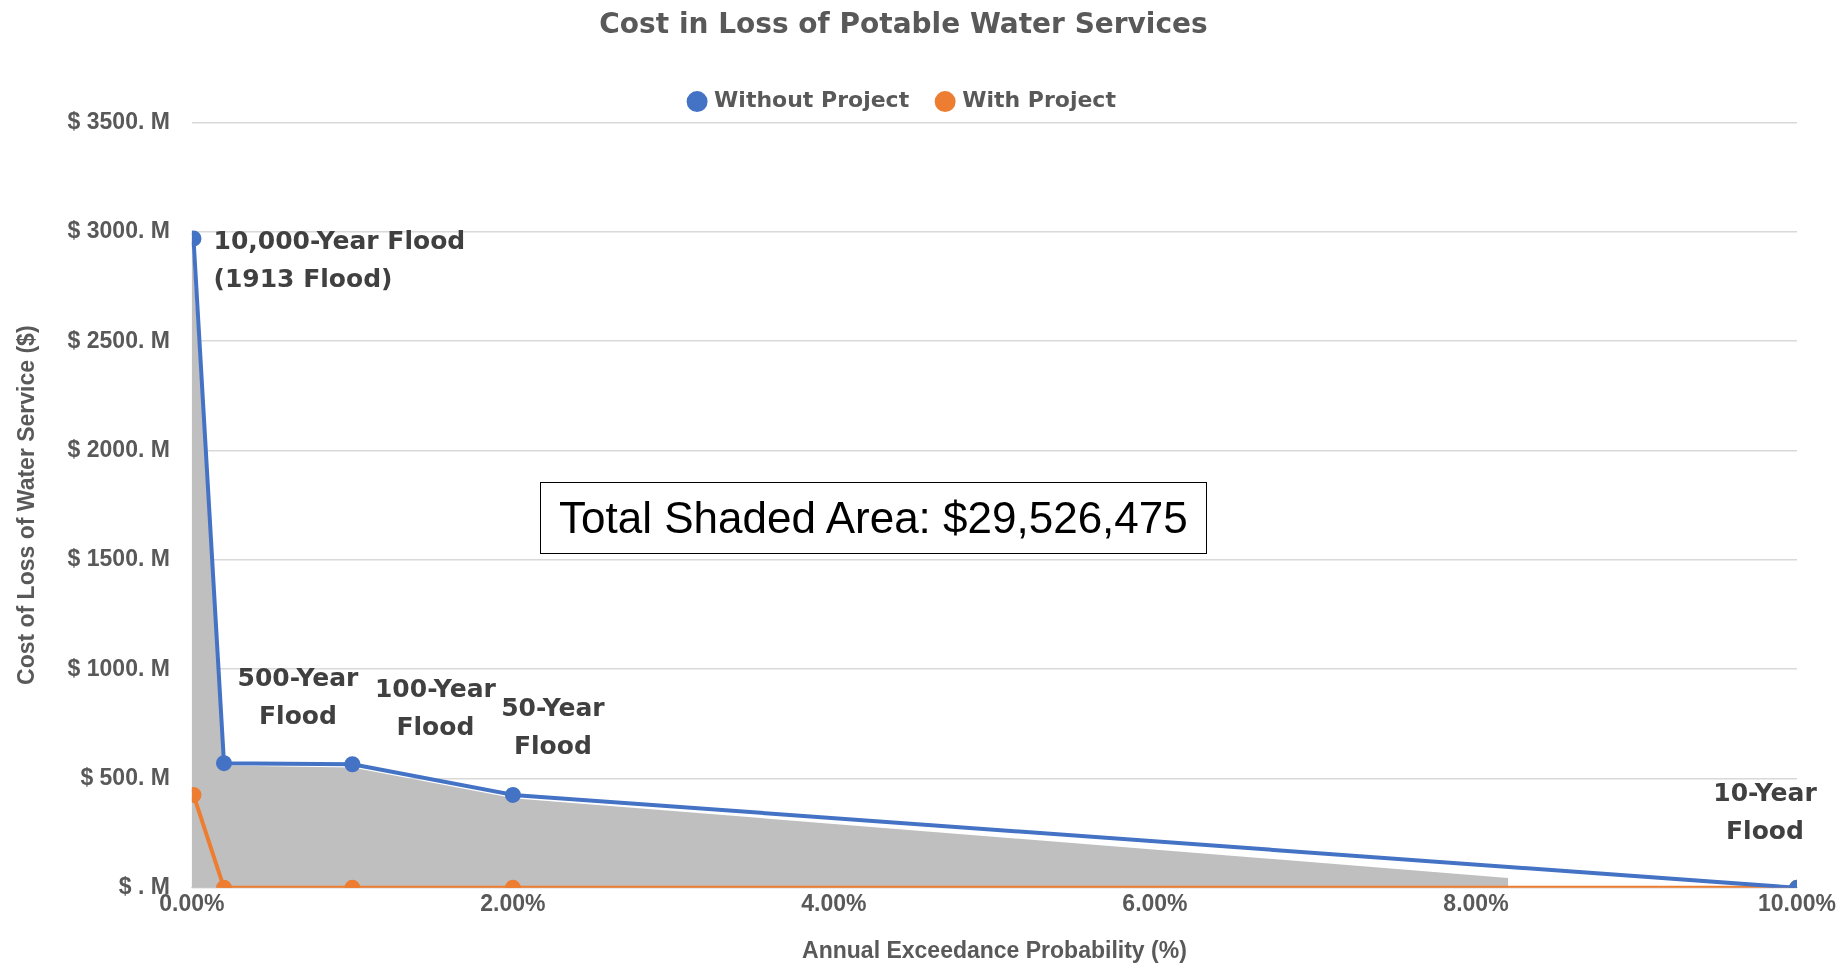 The image size is (1842, 974). I want to click on annotation: 100-Year Flood, so click(435, 708).